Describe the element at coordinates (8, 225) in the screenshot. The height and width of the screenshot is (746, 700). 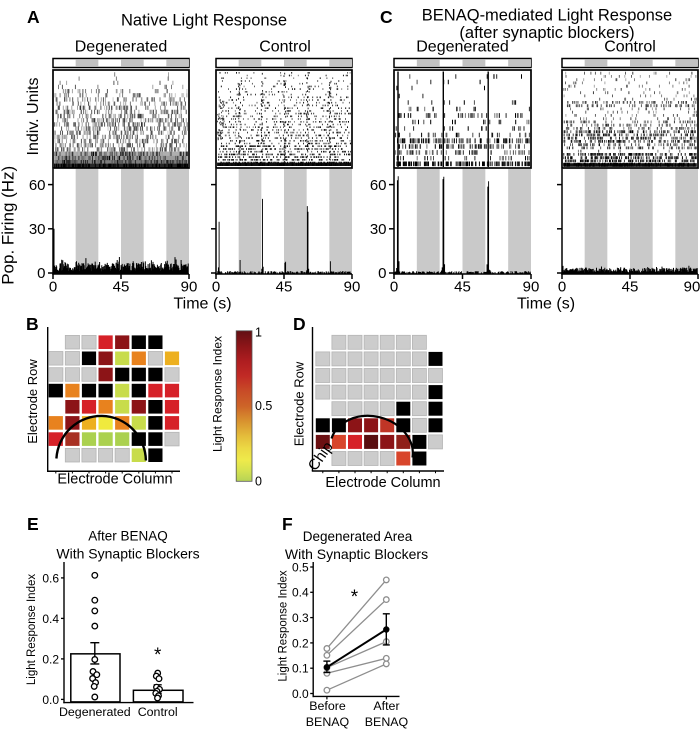
I see `svg-text: Pop. Firing (Hz)` at that location.